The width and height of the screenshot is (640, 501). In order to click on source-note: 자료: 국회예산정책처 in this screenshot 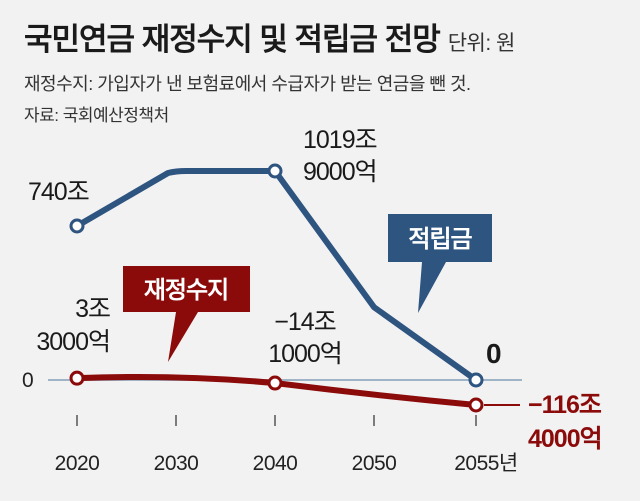, I will do `click(96, 115)`.